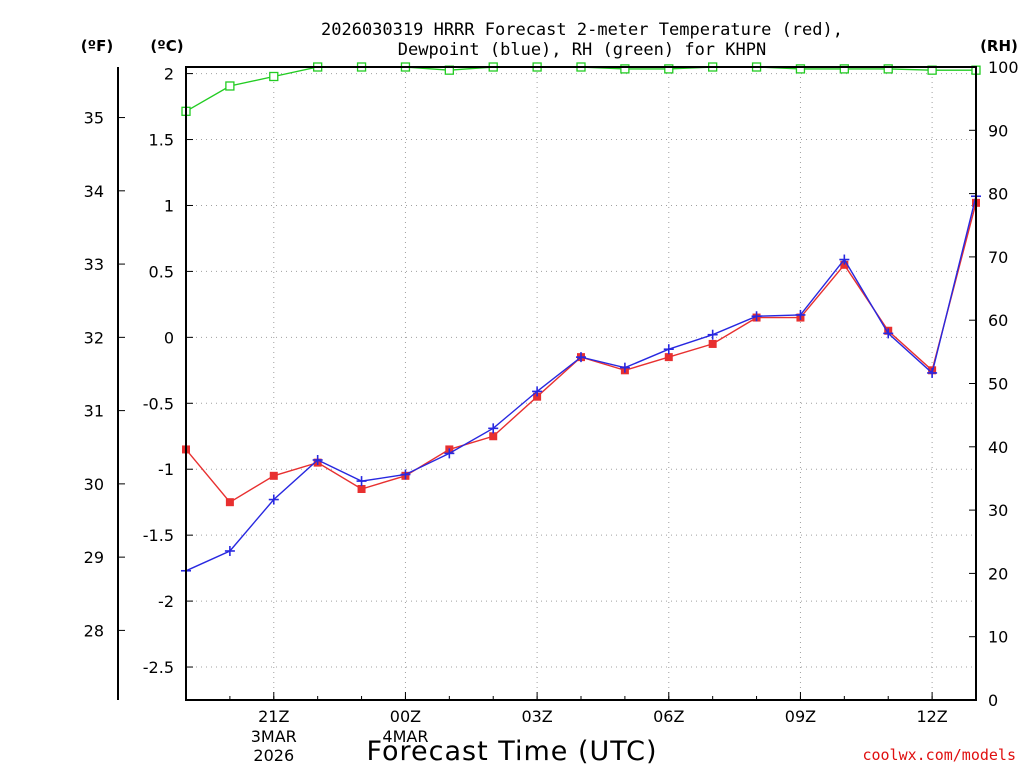 The image size is (1024, 768). Describe the element at coordinates (94, 630) in the screenshot. I see `fahrenheit-tick-label: 28` at that location.